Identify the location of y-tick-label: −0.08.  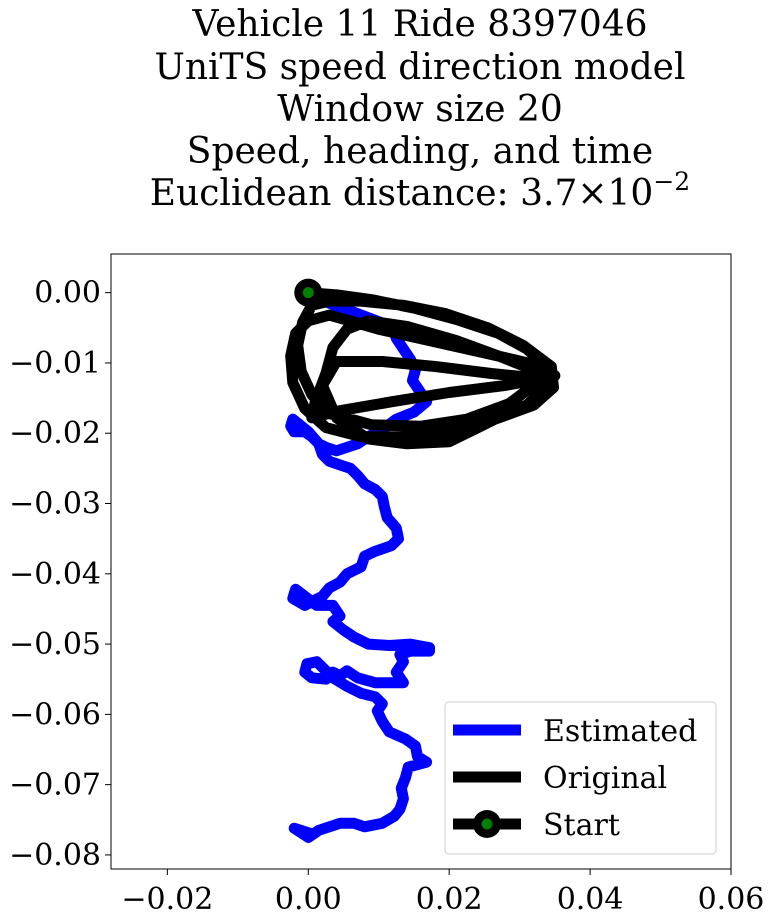
(55, 855).